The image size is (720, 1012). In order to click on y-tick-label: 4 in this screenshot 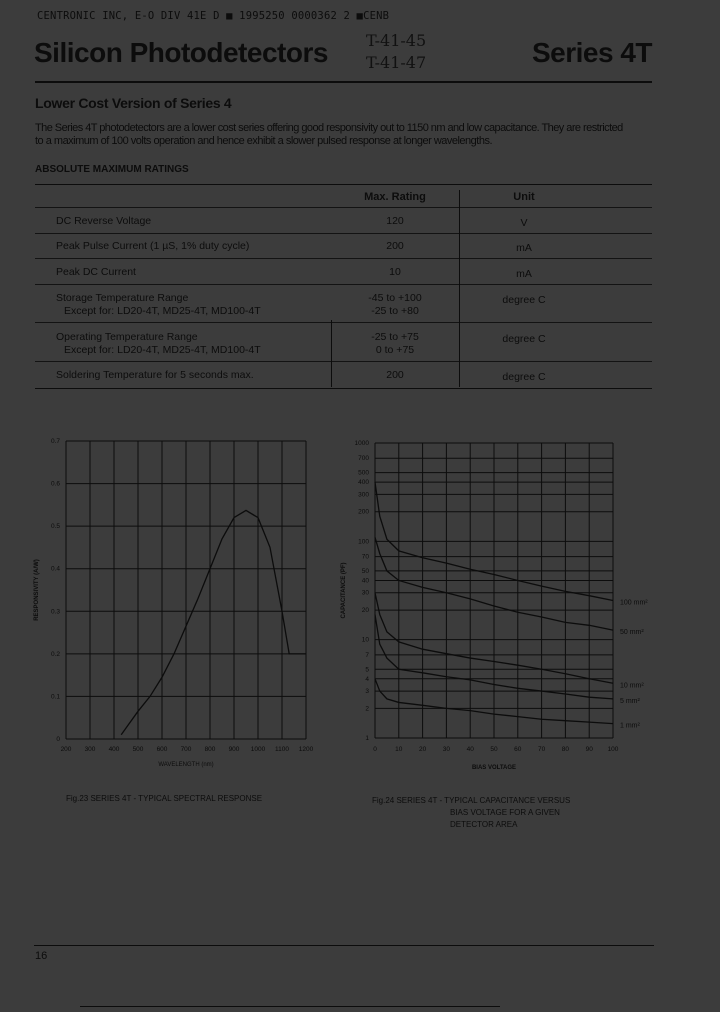, I will do `click(367, 679)`.